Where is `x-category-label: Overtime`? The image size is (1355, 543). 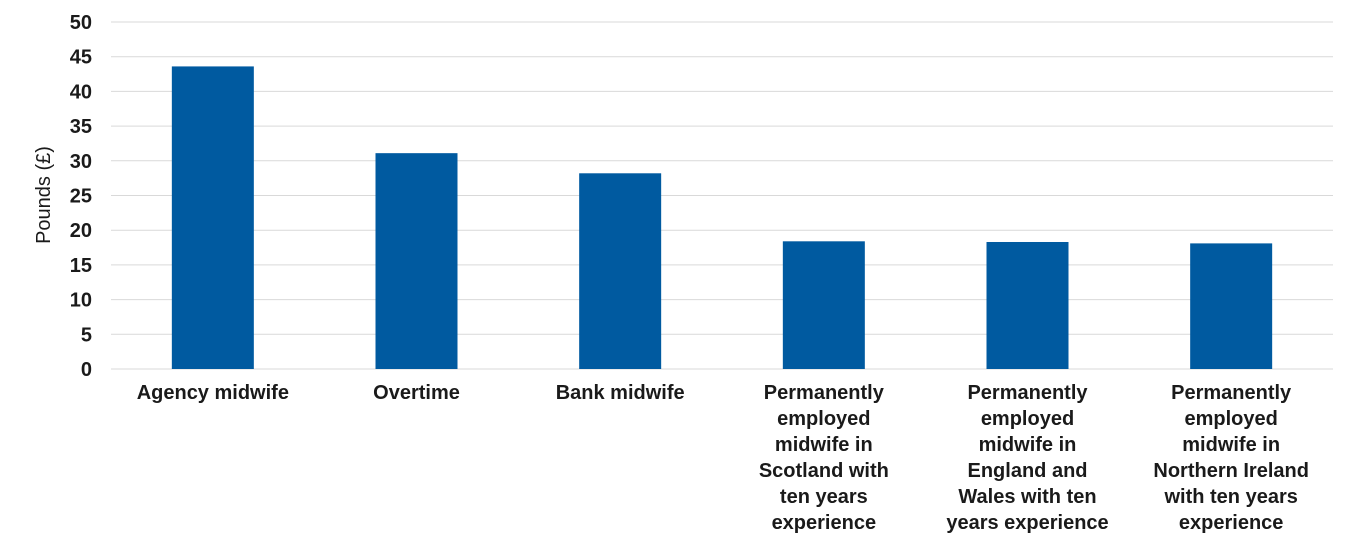
x-category-label: Overtime is located at coordinates (416, 393).